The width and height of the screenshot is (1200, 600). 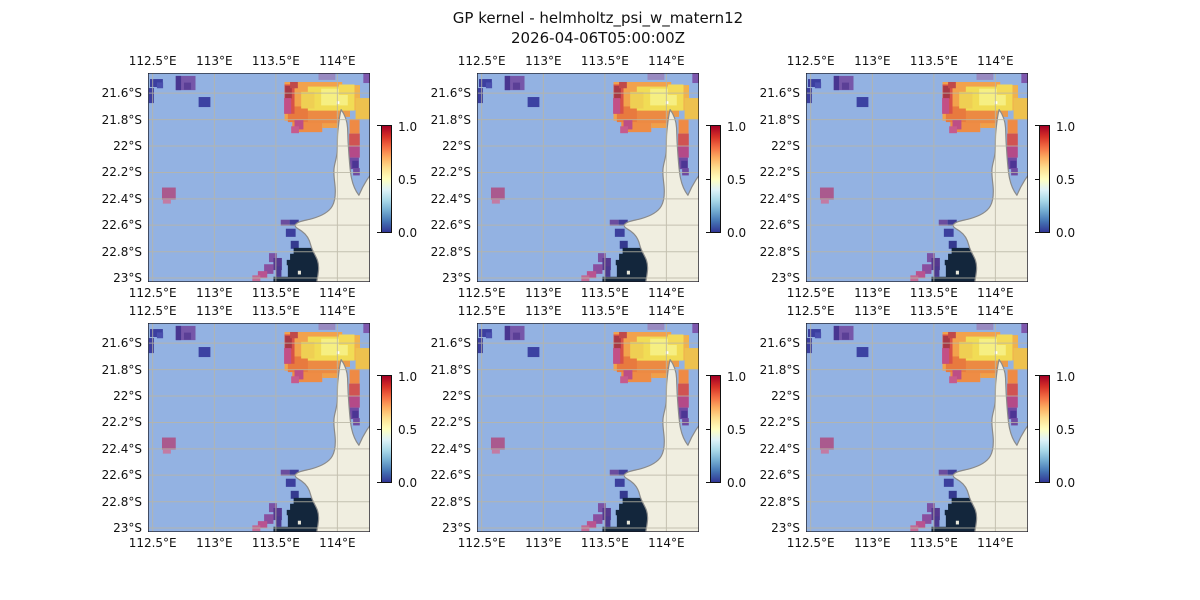 What do you see at coordinates (598, 37) in the screenshot?
I see `figure-title-line2: 2026-04-06T05:00:00Z` at bounding box center [598, 37].